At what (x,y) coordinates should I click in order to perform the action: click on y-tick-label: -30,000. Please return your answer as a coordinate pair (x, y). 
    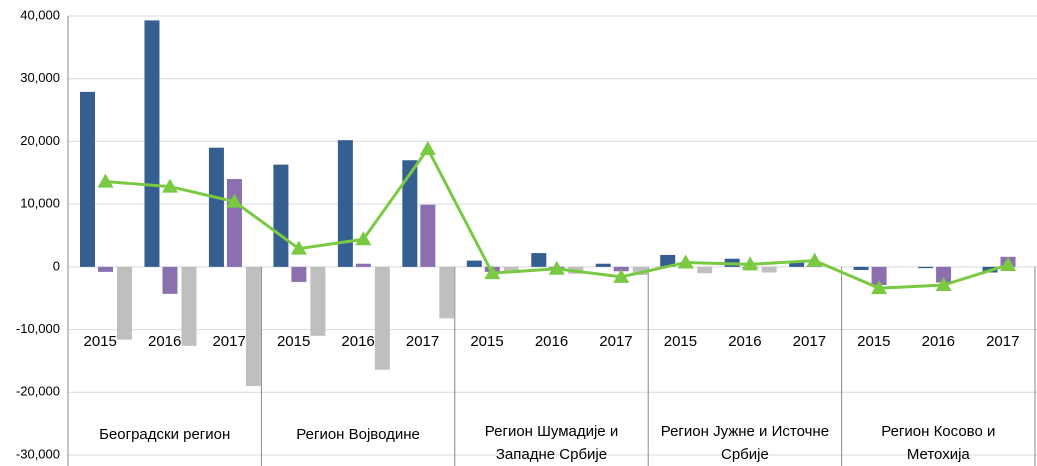
    Looking at the image, I should click on (38, 453).